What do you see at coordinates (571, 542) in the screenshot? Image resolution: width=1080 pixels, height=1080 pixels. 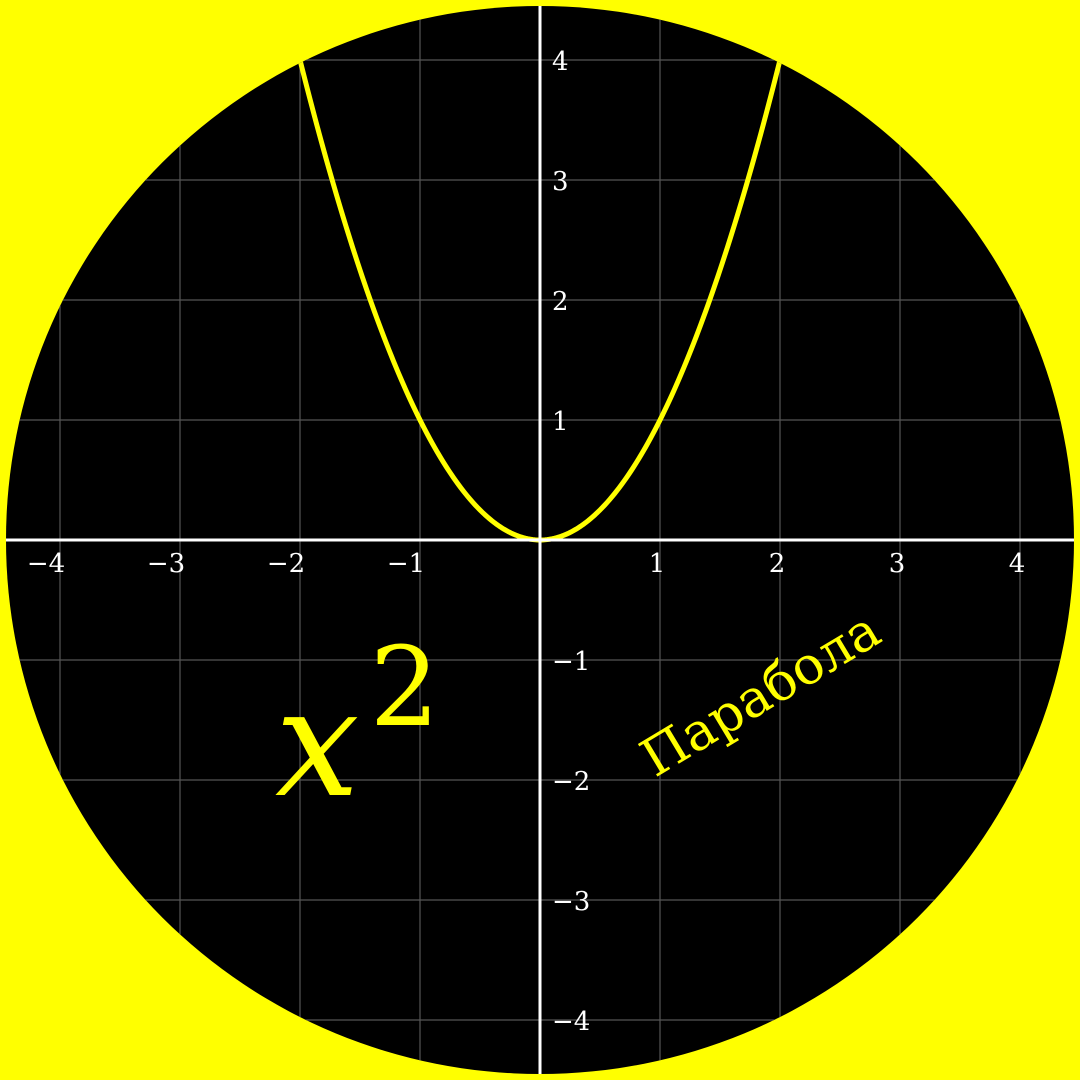 I see `y-tick-labels: −4 −3 −2 −1 1 2 3 4` at bounding box center [571, 542].